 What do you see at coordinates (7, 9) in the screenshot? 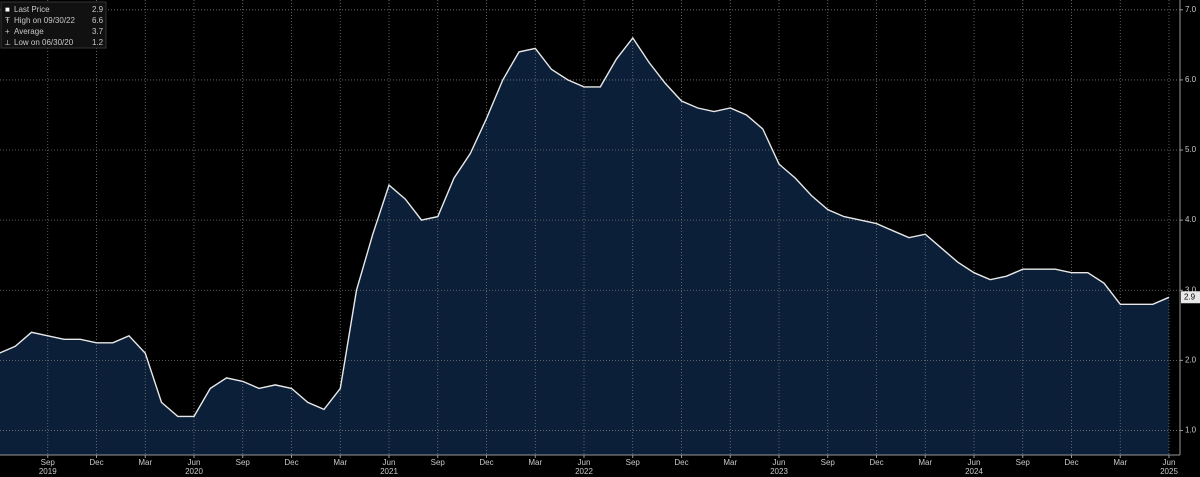
I see `legend-symbol: ■` at bounding box center [7, 9].